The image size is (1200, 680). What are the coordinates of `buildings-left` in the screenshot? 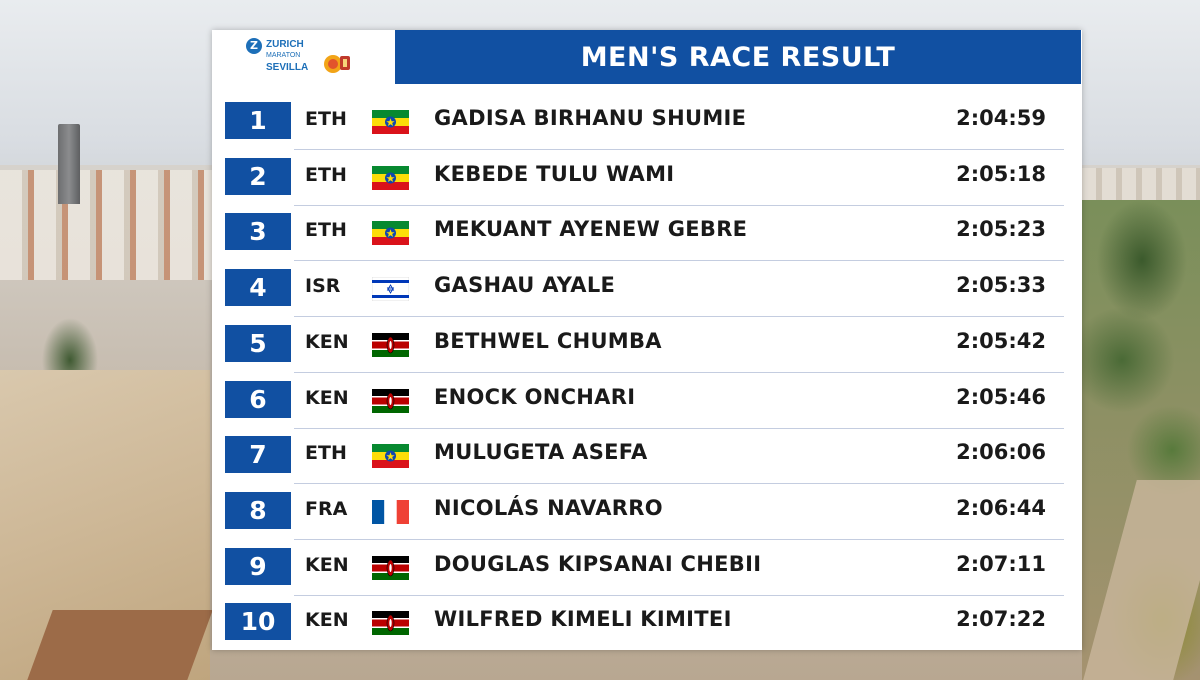 It's located at (107, 225).